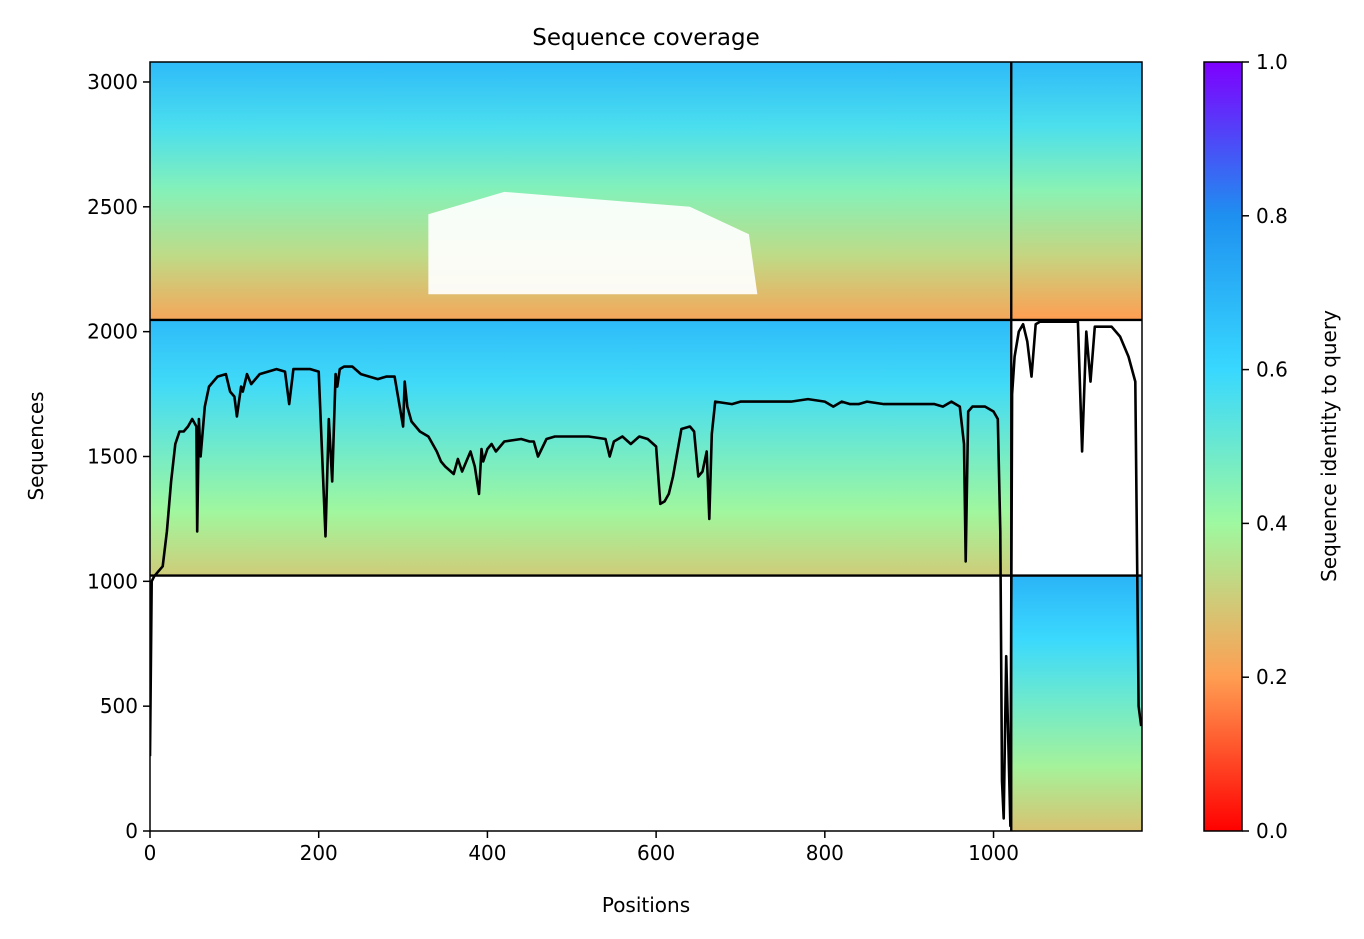  I want to click on colorbar-tick-label: 0.8, so click(1272, 216).